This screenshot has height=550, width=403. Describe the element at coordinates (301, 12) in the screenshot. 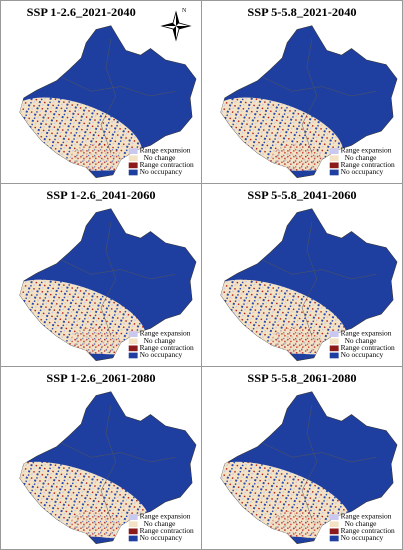

I see `panel-title: SSP 5-5.8_2021-2040` at that location.